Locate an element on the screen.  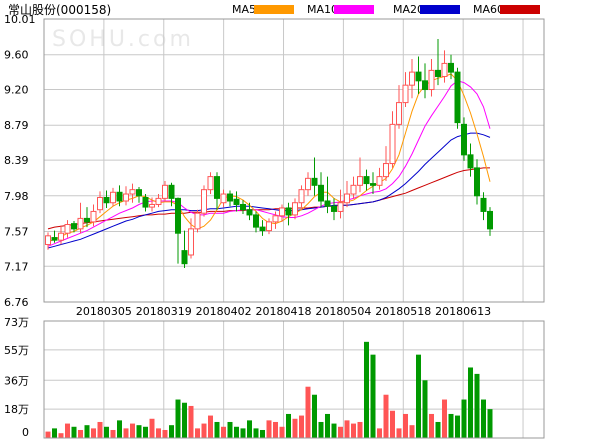
watermark: SOHU.com is located at coordinates (123, 39).